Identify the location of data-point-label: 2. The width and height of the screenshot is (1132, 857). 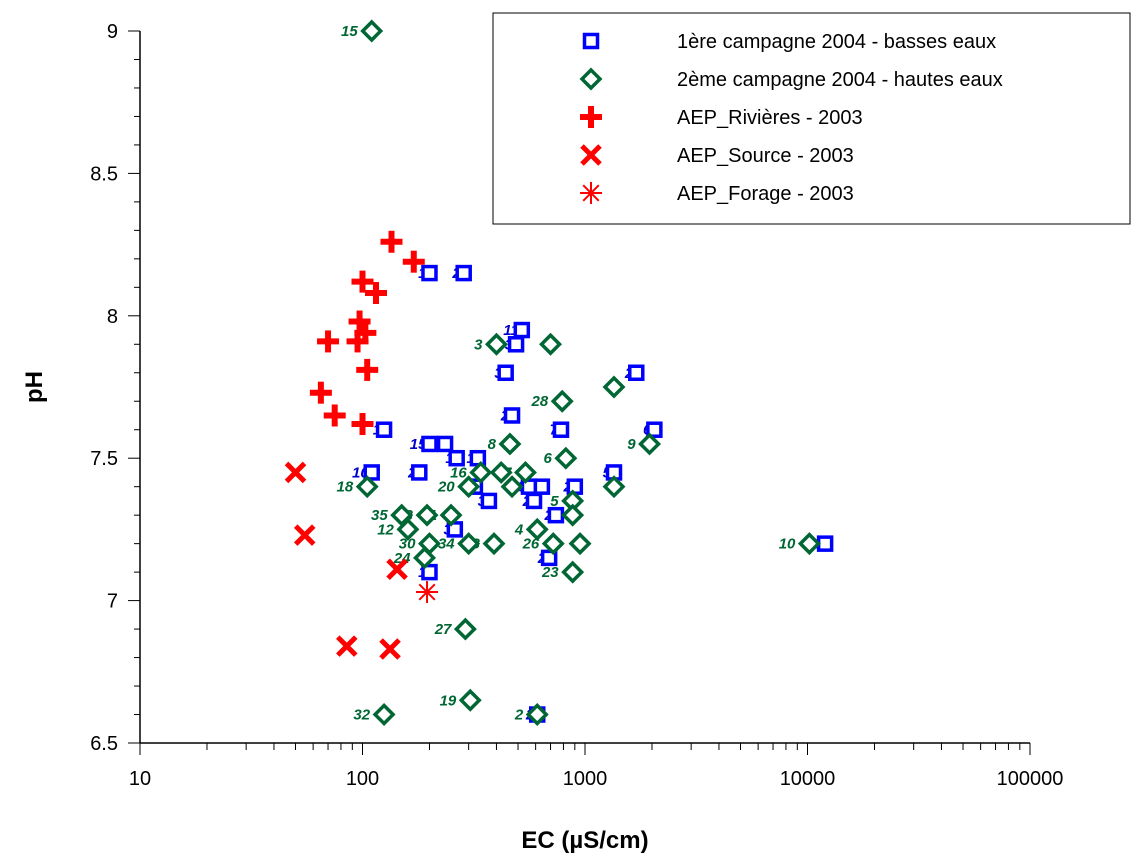
(519, 715).